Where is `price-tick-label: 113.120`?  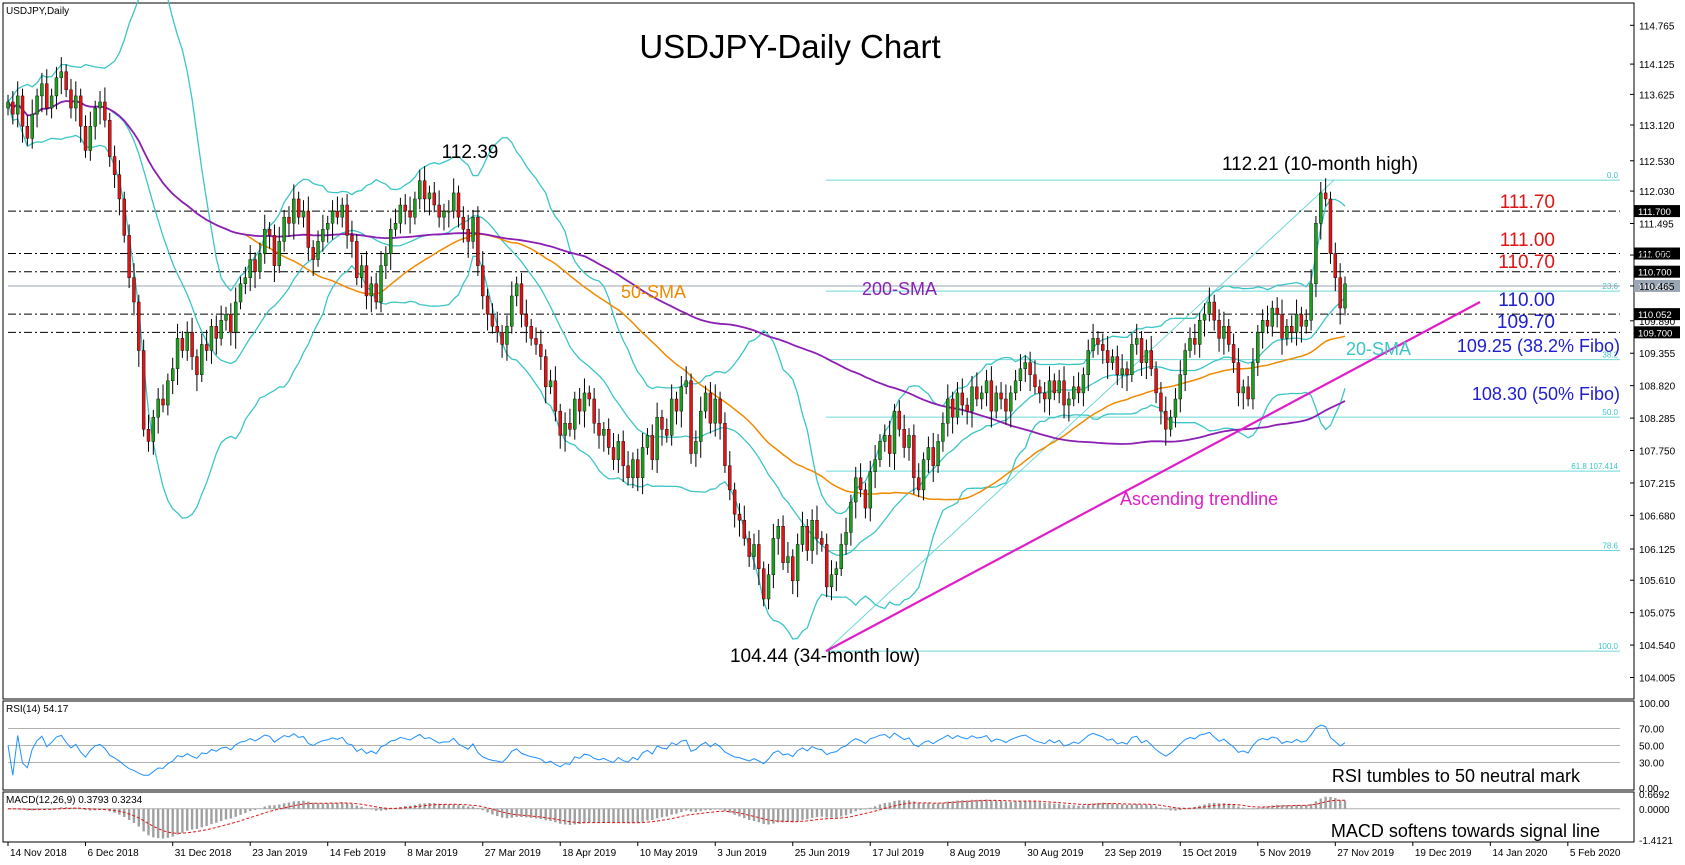 price-tick-label: 113.120 is located at coordinates (1657, 126).